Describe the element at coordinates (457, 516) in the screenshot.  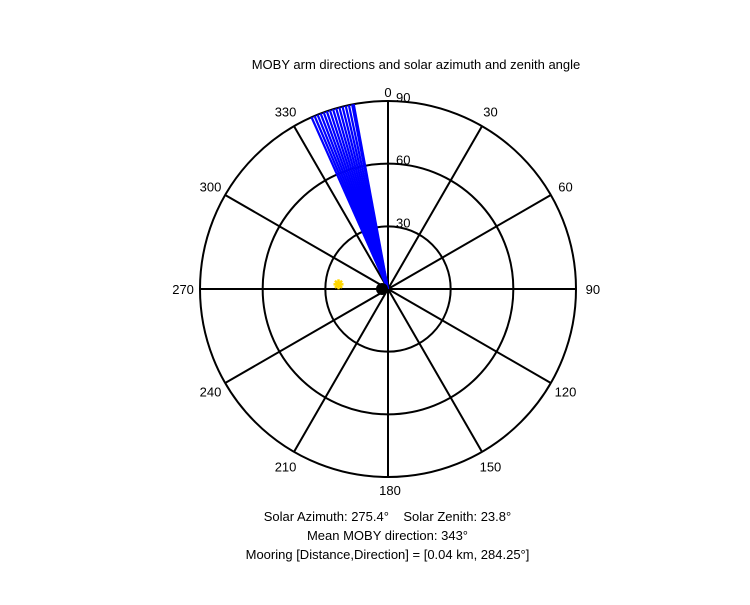
I see `solar-zenith-text: Solar Zenith: 23.8°` at that location.